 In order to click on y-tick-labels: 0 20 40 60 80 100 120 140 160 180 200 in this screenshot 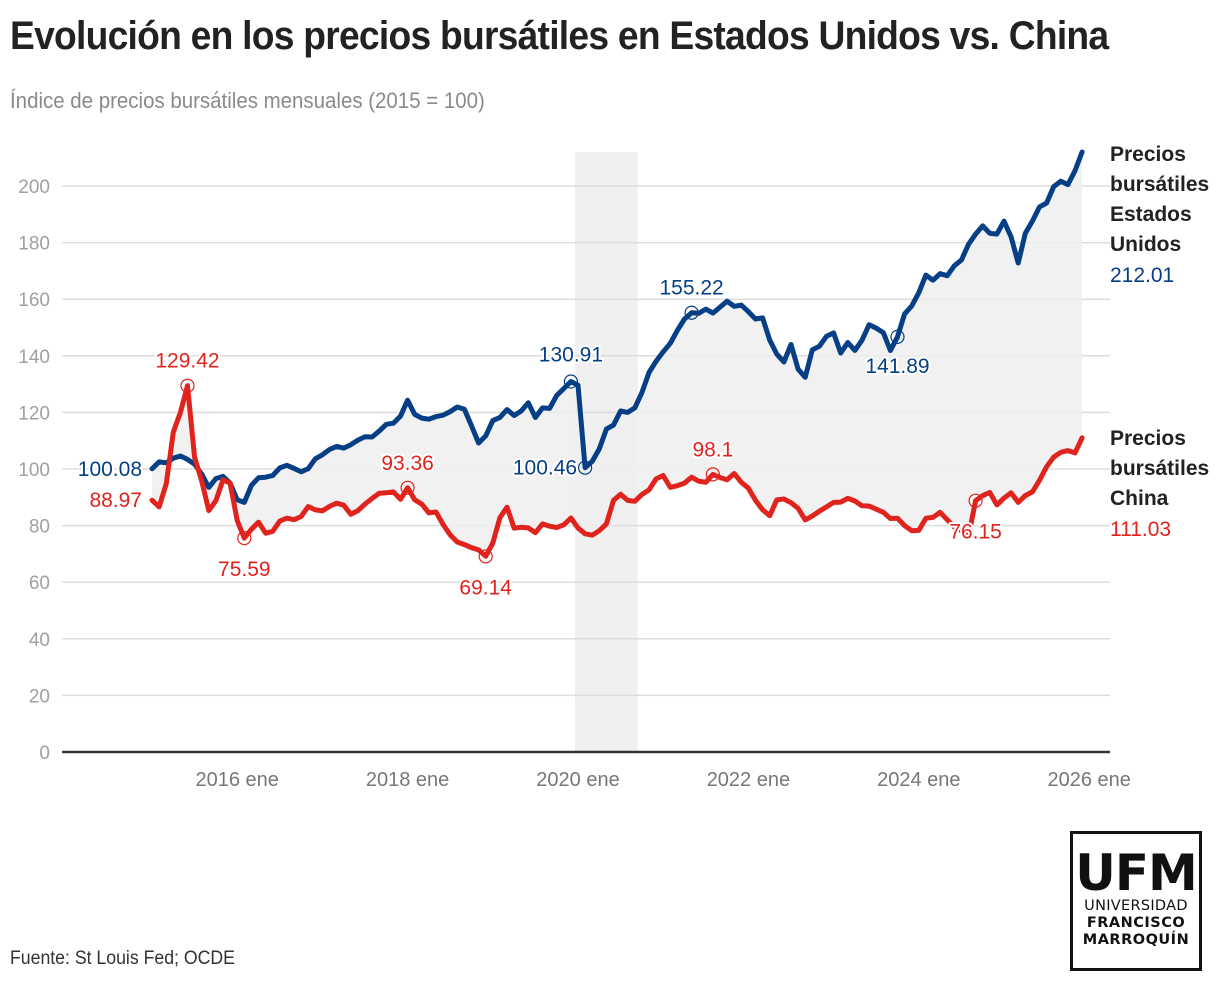, I will do `click(34, 470)`.